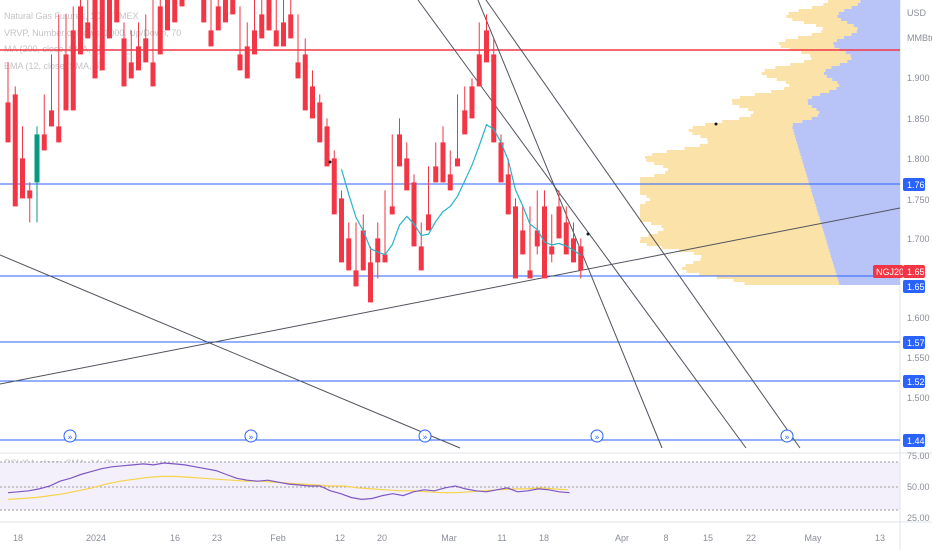 The height and width of the screenshot is (550, 932). What do you see at coordinates (916, 381) in the screenshot?
I see `price-tag-1520: 1.520` at bounding box center [916, 381].